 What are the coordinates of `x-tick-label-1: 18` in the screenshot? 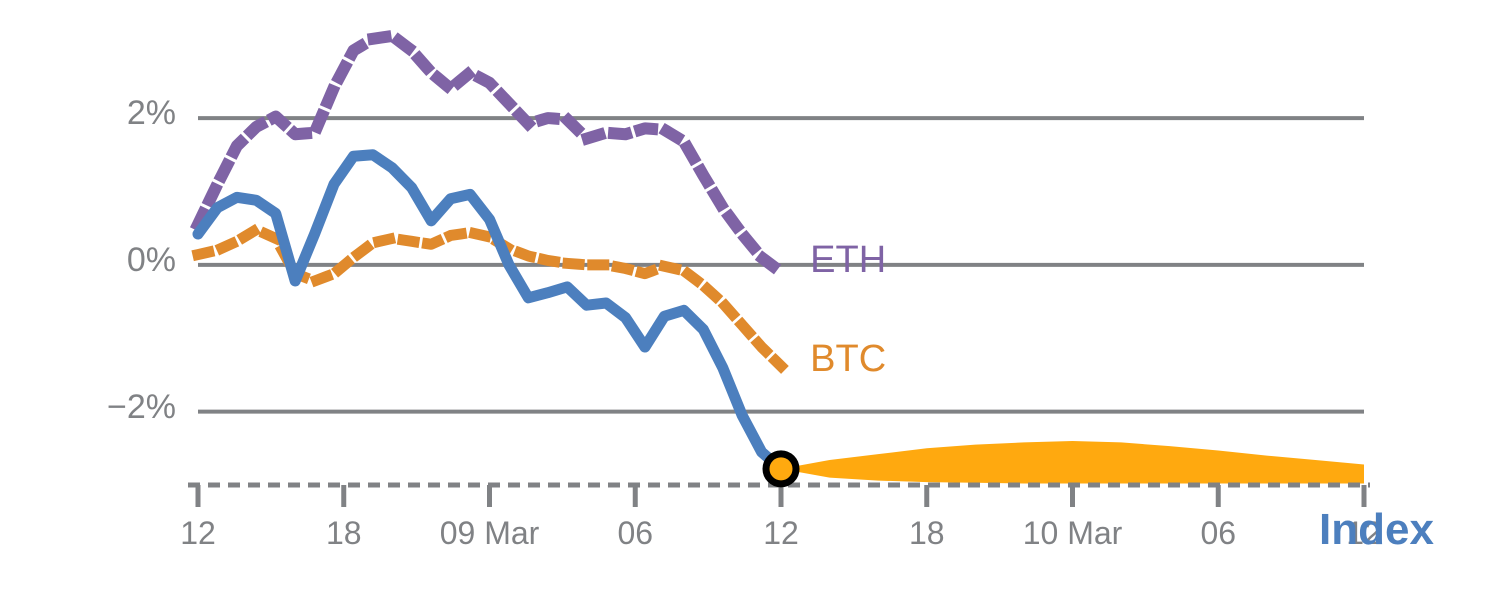 It's located at (343, 533).